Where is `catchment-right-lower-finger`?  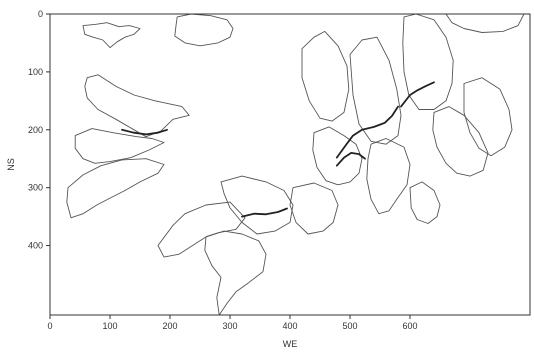
catchment-right-lower-finger is located at coordinates (425, 202).